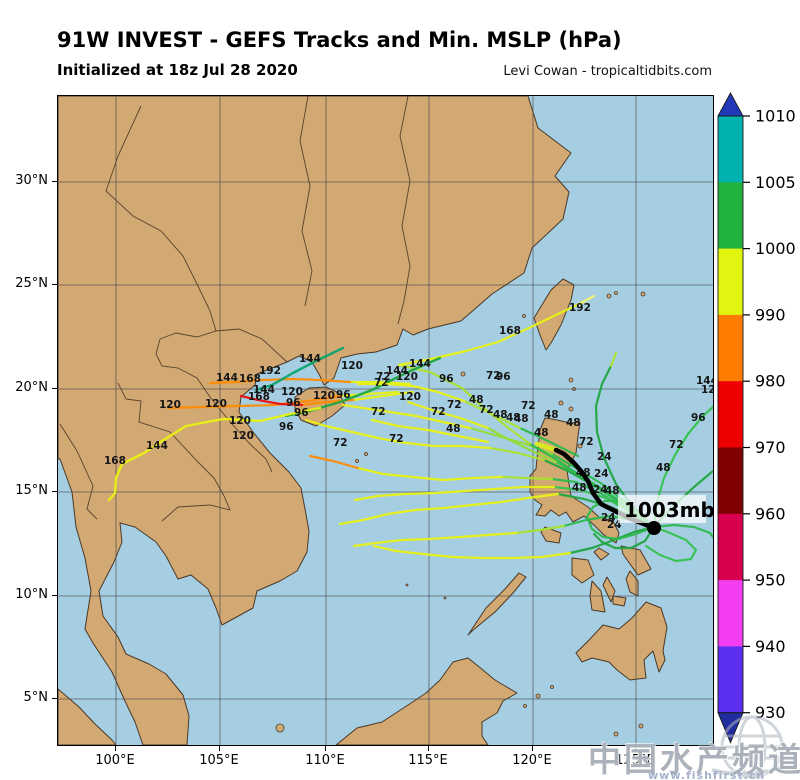 The height and width of the screenshot is (780, 800). Describe the element at coordinates (730, 104) in the screenshot. I see `colorbar-arrow-top` at that location.